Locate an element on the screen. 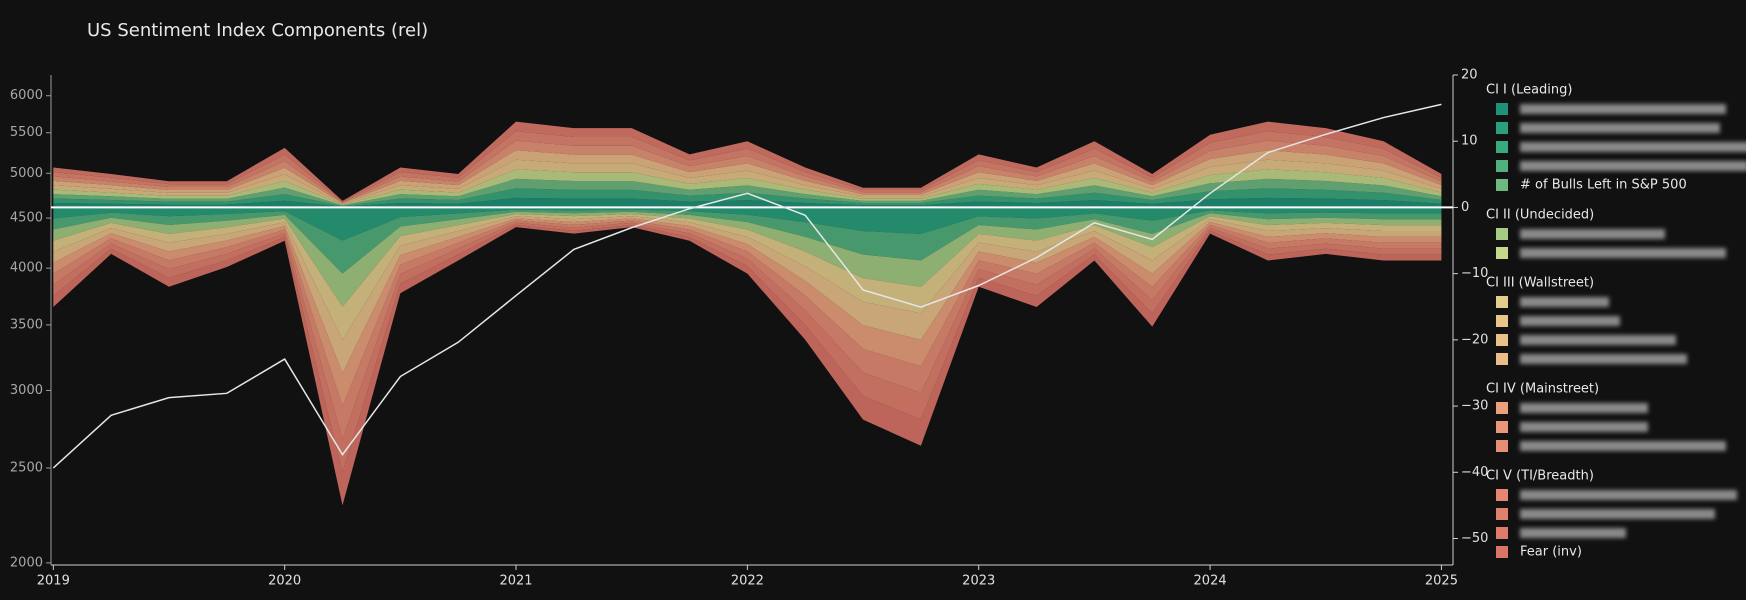 The image size is (1746, 600). y-tick-label: 2500 is located at coordinates (26, 467).